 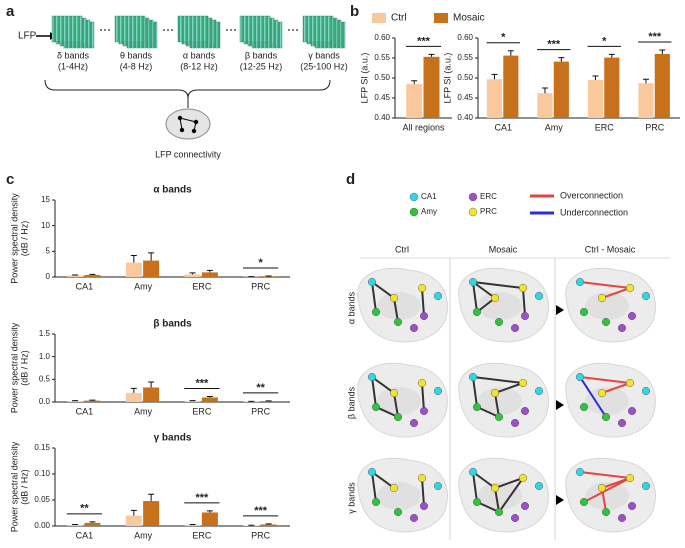 I want to click on chart-title: β bands, so click(x=172, y=324).